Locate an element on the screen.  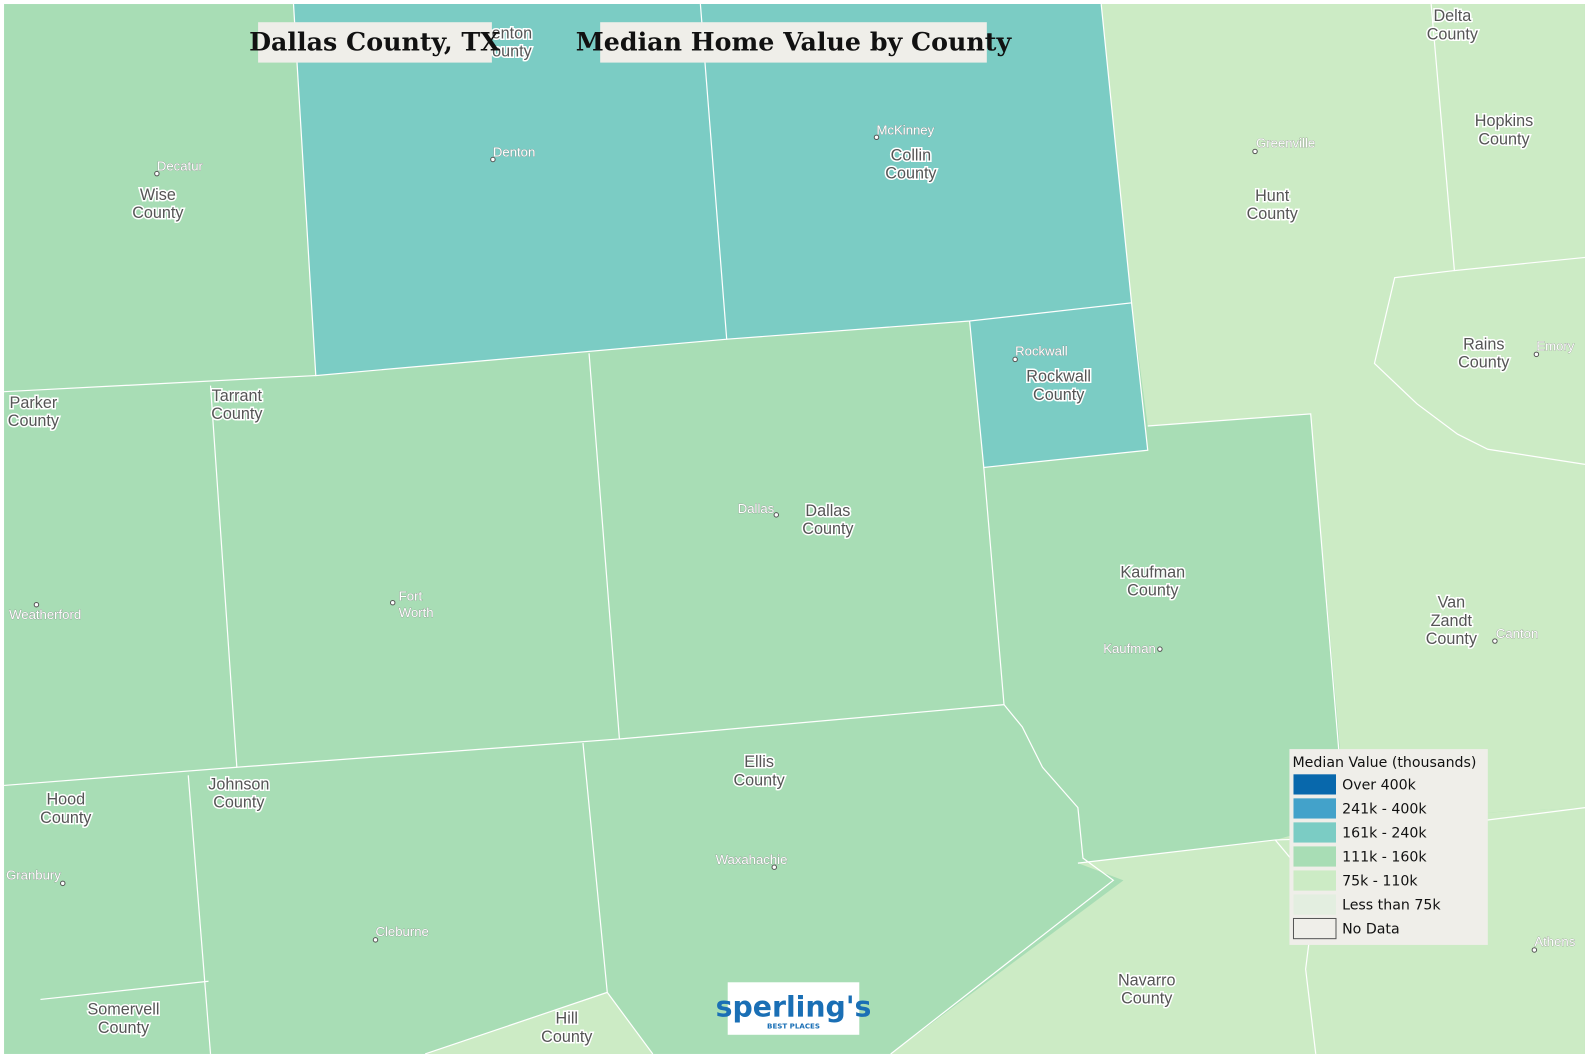
legend-label: 111k - 160k is located at coordinates (1384, 858).